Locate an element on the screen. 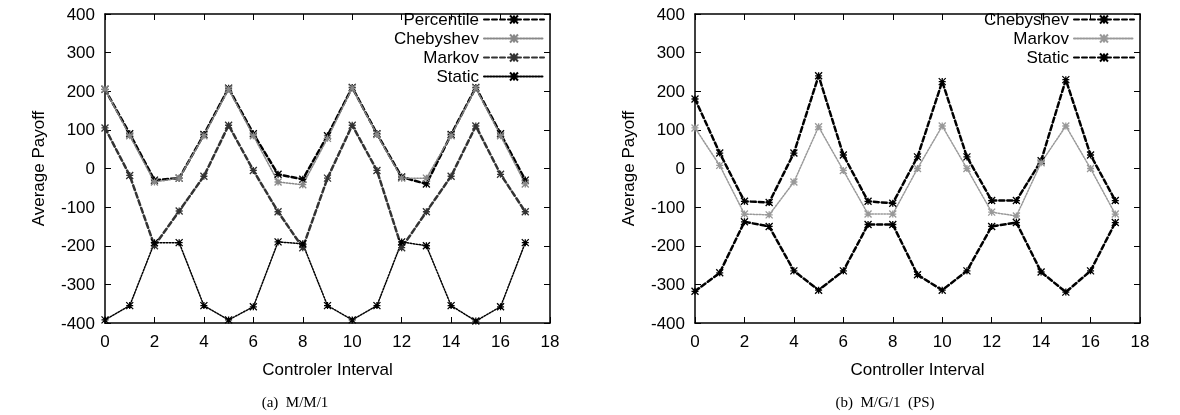  legend-label: Percentile is located at coordinates (441, 19).